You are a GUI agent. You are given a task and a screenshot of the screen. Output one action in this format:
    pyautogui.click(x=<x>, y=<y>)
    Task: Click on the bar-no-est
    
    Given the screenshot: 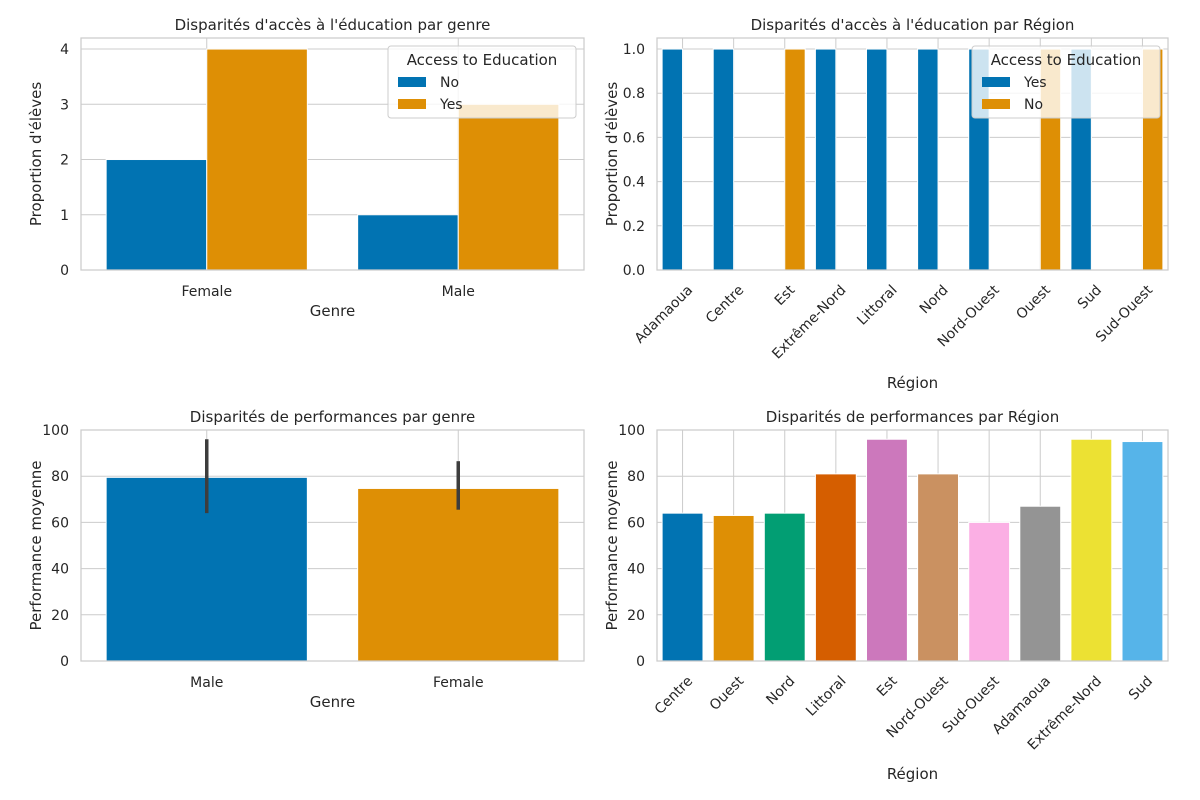 What is the action you would take?
    pyautogui.click(x=795, y=159)
    